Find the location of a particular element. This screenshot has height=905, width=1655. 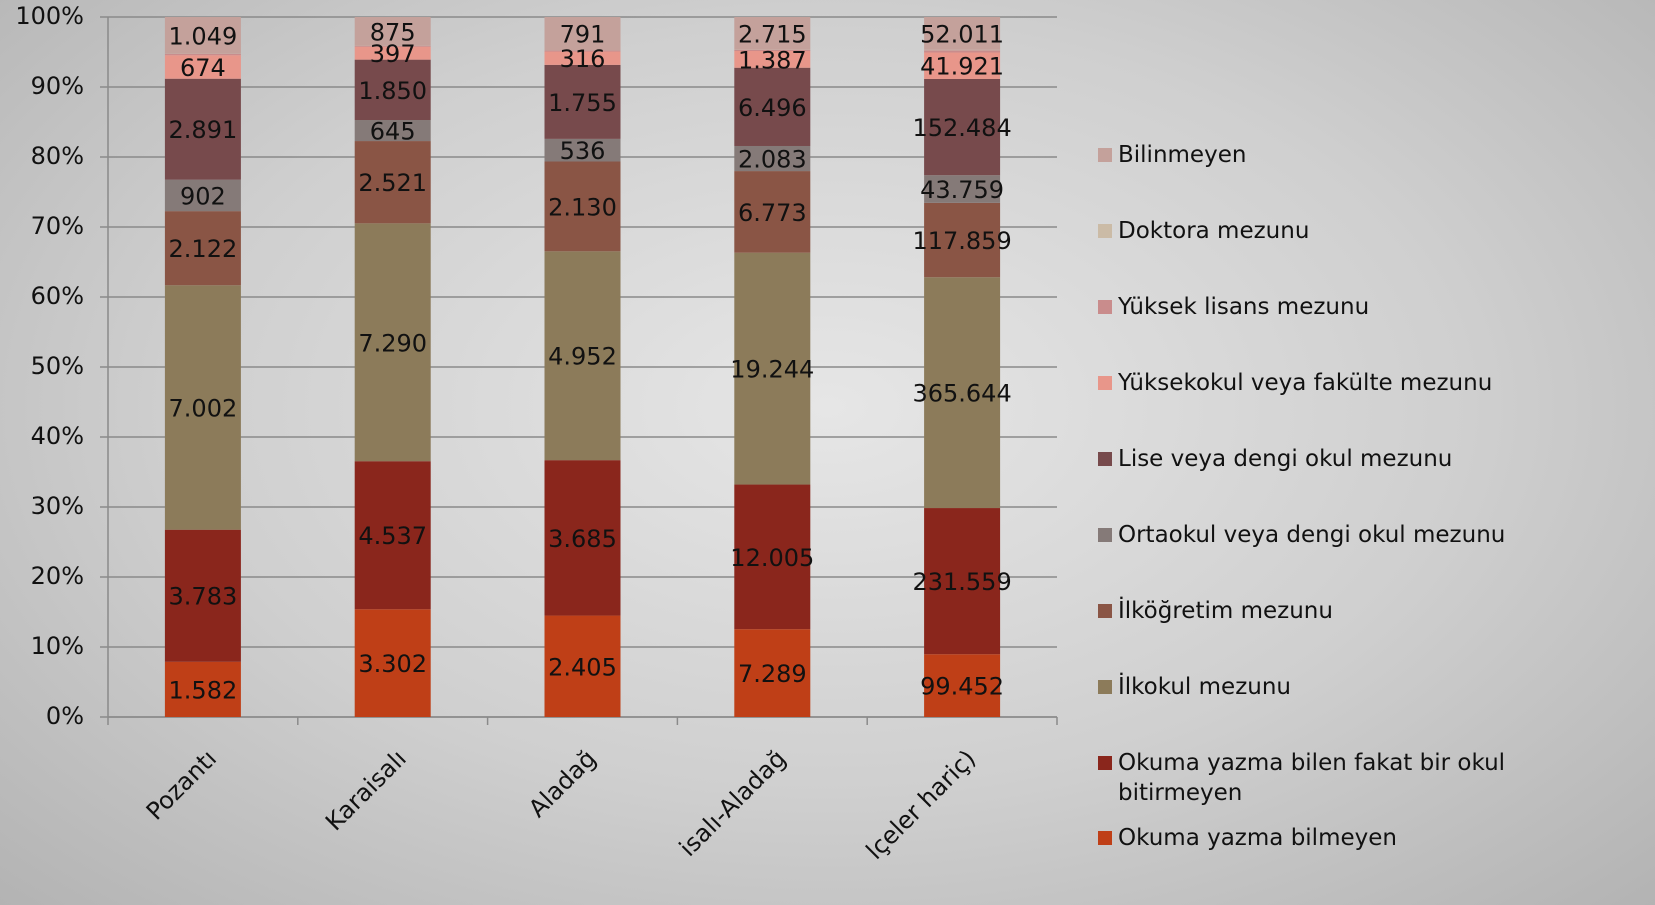

data-label: 2.130 is located at coordinates (582, 207).